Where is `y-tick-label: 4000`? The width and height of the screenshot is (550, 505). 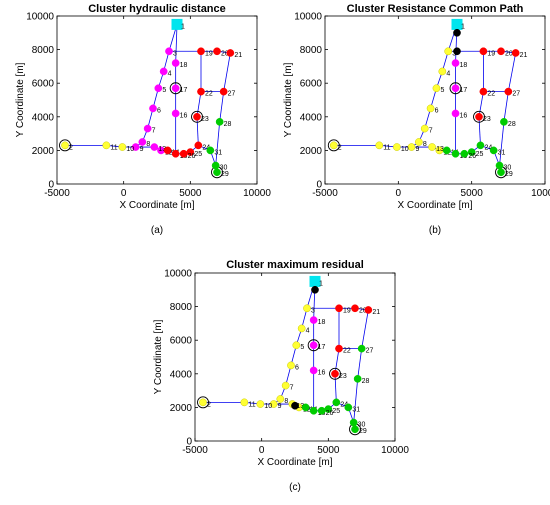 y-tick-label: 4000 is located at coordinates (181, 374).